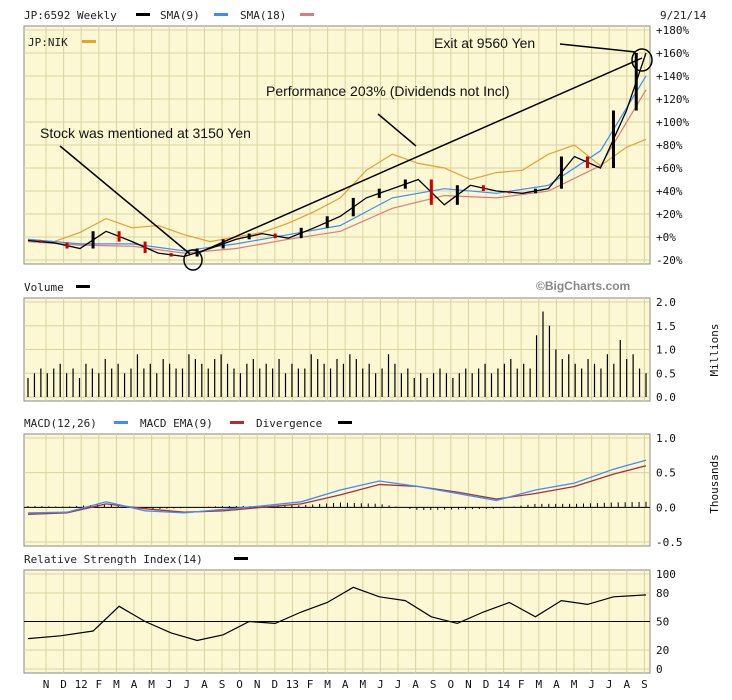 Image resolution: width=732 pixels, height=700 pixels. Describe the element at coordinates (337, 354) in the screenshot. I see `volume-bars` at that location.